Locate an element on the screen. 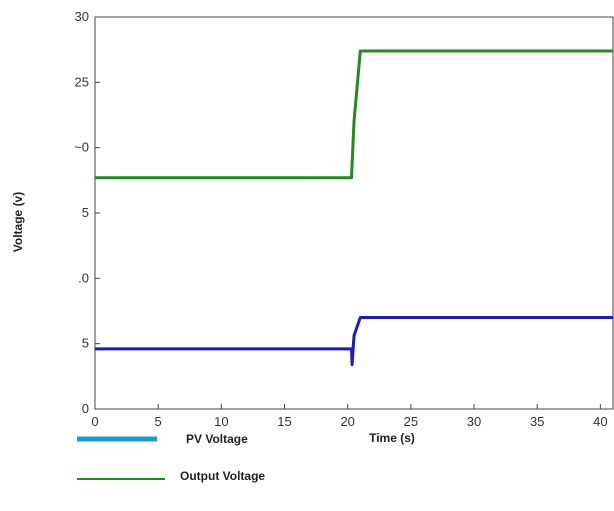 This screenshot has height=511, width=614. legend: PV Voltage Output Voltage is located at coordinates (171, 457).